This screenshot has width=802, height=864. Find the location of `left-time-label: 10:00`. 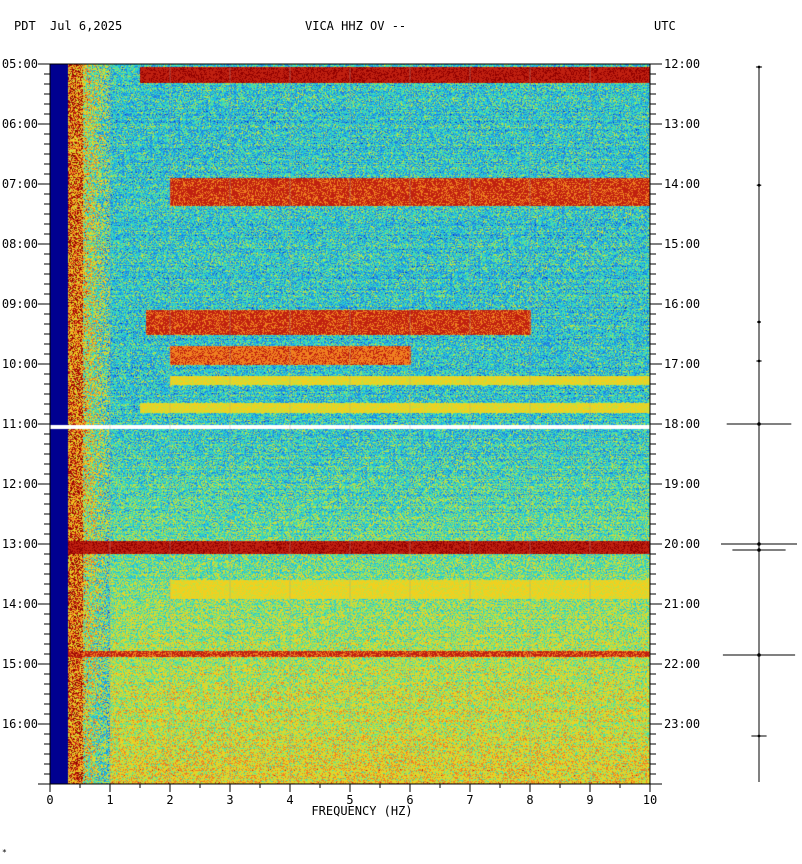

left-time-label: 10:00 is located at coordinates (20, 364).